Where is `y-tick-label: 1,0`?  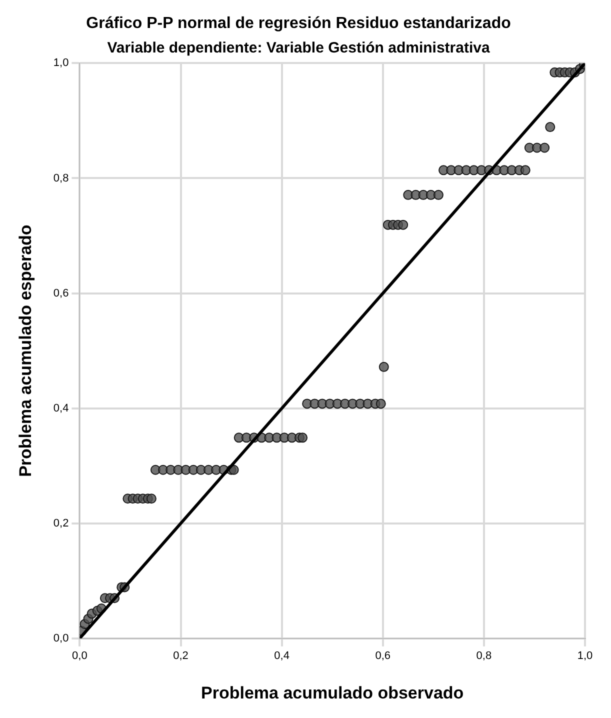
y-tick-label: 1,0 is located at coordinates (61, 63).